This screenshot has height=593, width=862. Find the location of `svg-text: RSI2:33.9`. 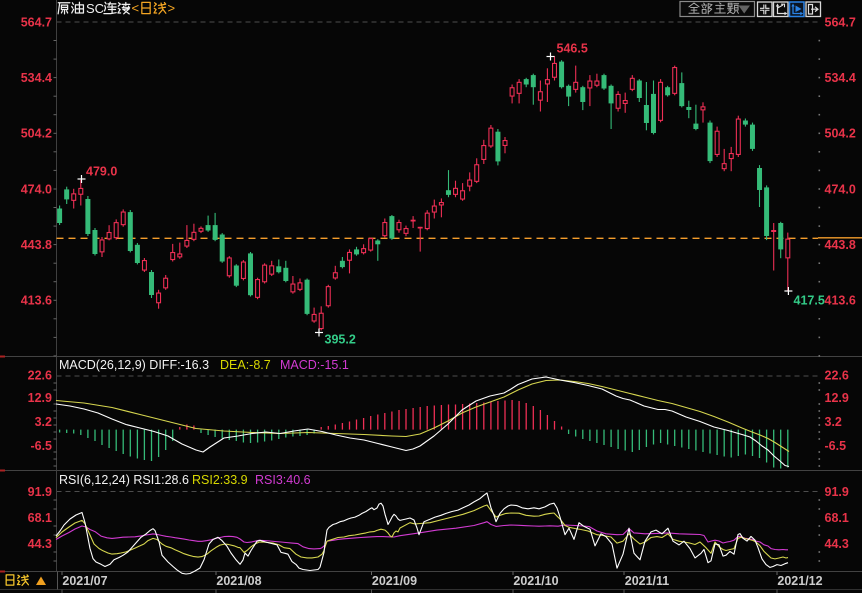

svg-text: RSI2:33.9 is located at coordinates (220, 480).